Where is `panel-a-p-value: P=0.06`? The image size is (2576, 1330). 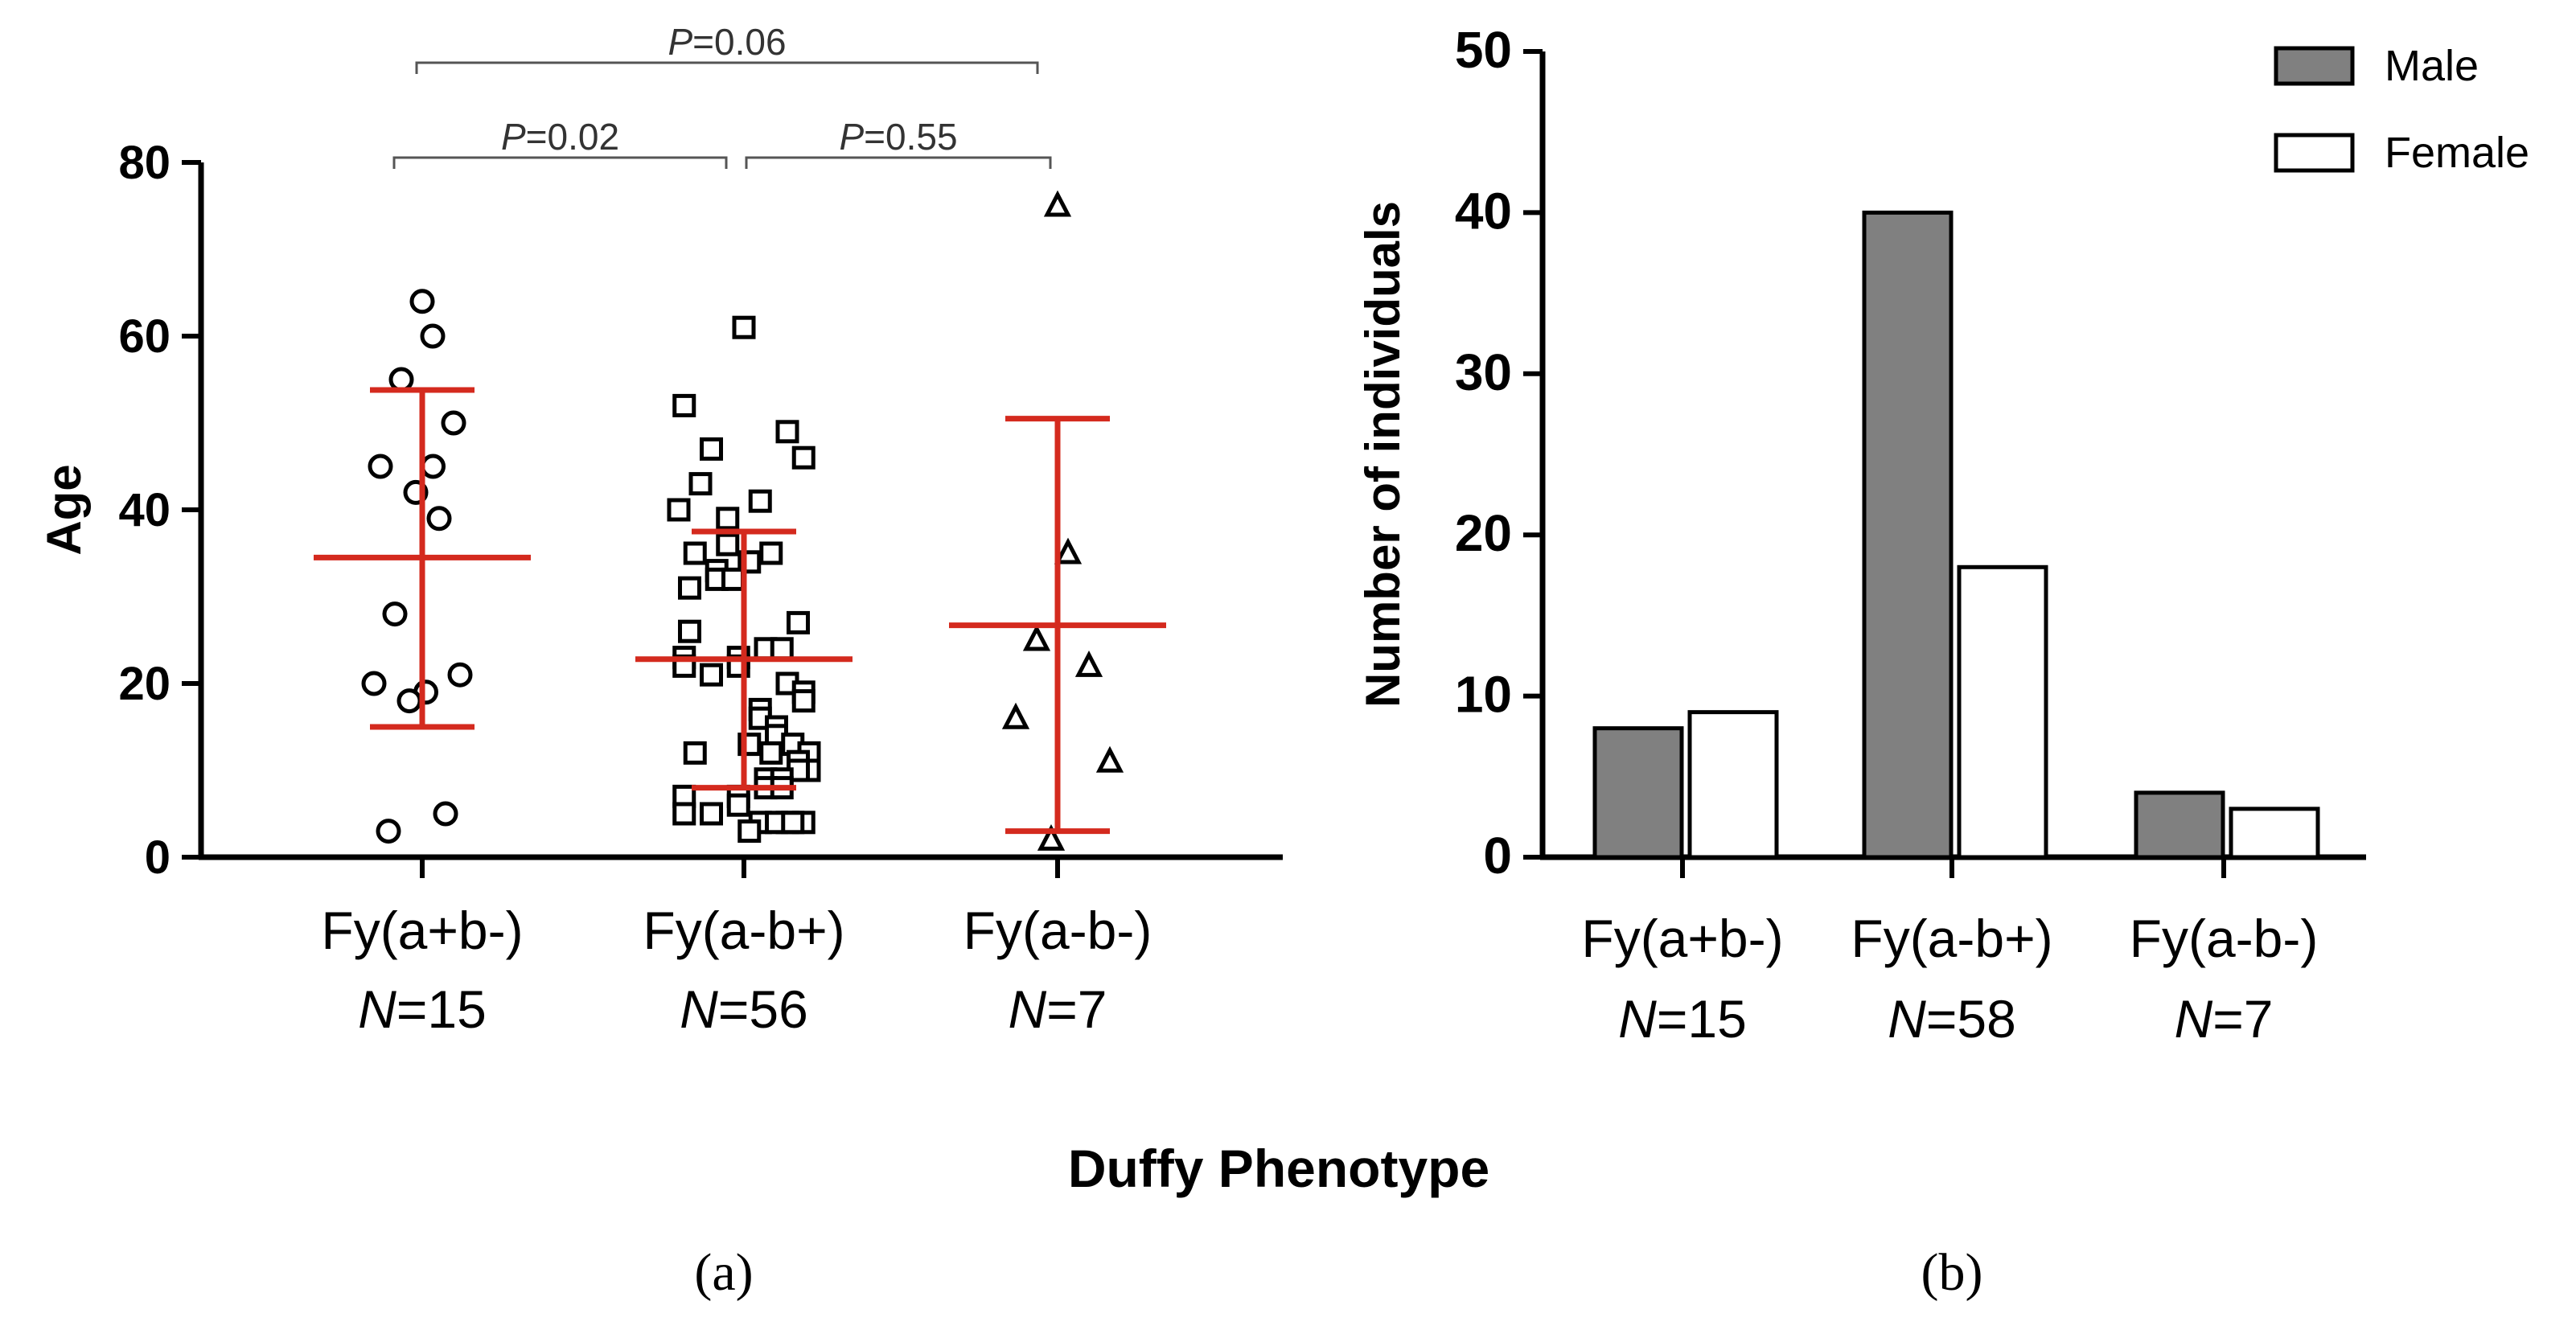 panel-a-p-value: P=0.06 is located at coordinates (727, 42).